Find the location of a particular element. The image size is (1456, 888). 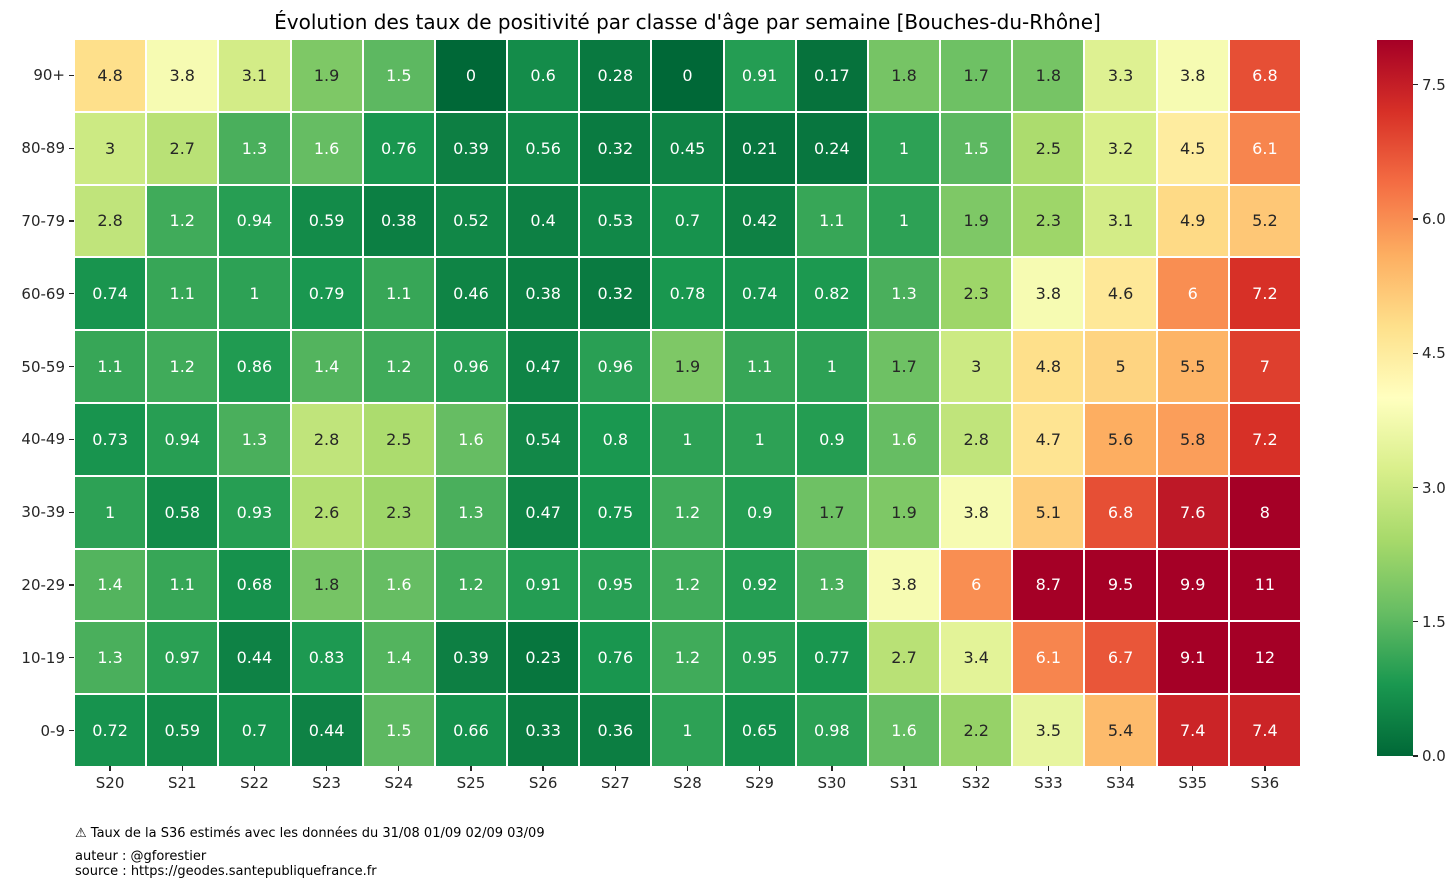

x-axis-tick-label: S21 is located at coordinates (182, 779).